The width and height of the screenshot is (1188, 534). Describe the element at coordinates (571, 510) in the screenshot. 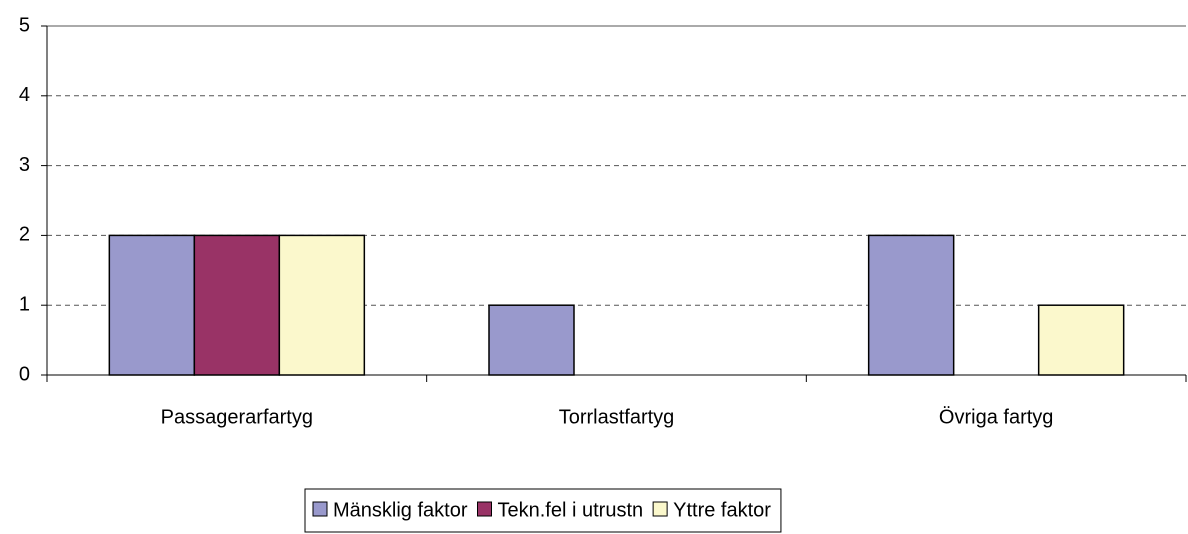

I see `legend-label: Tekn.fel i utrustn` at that location.